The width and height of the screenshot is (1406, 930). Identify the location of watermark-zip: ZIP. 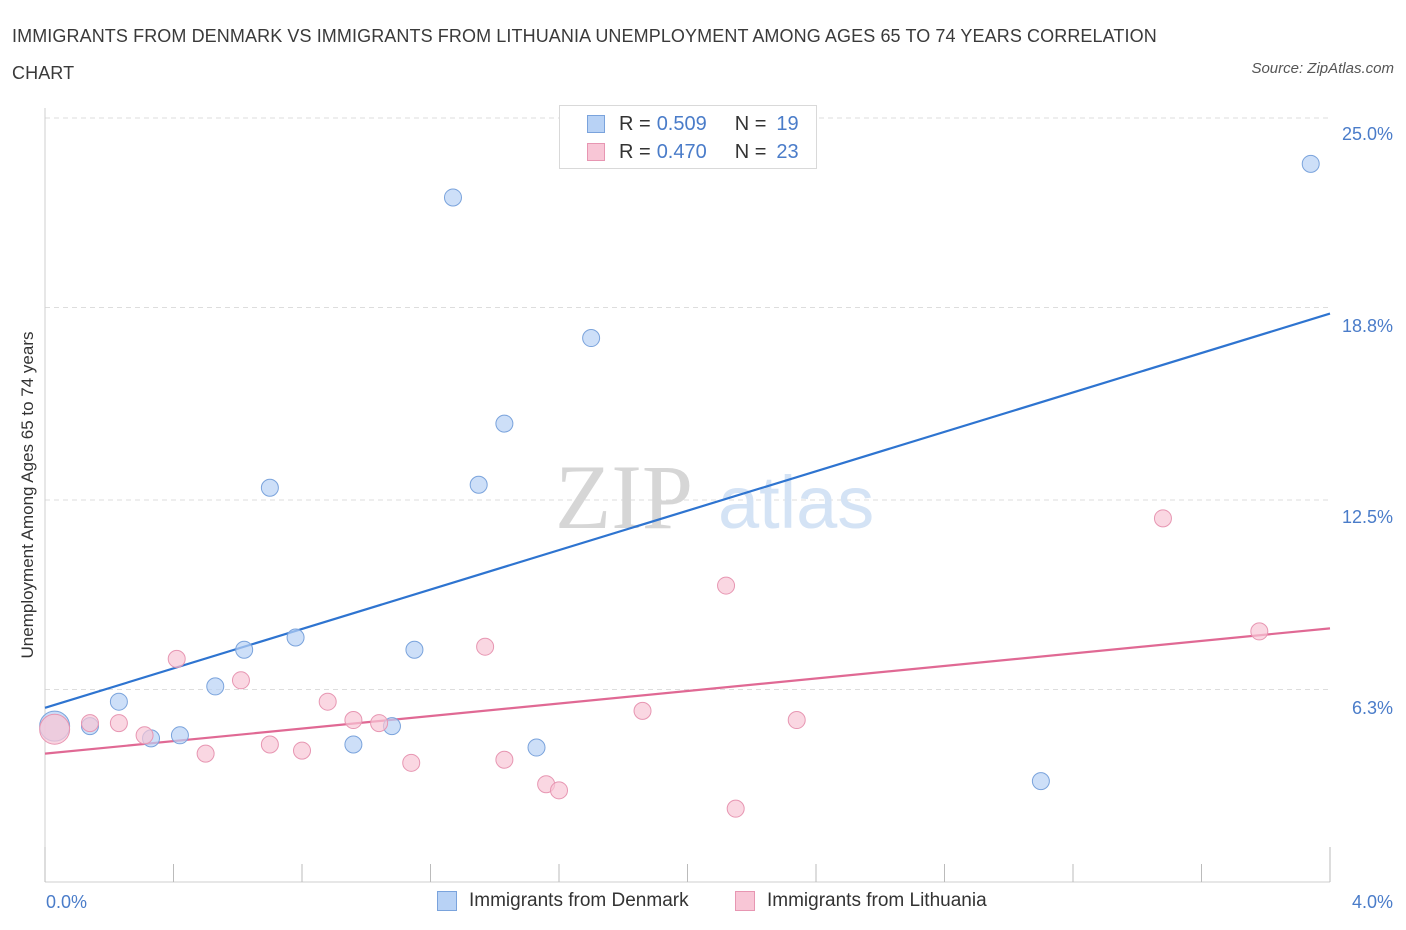
(624, 497).